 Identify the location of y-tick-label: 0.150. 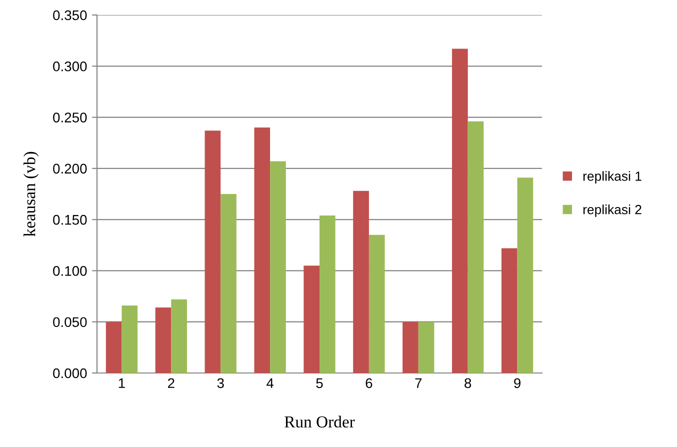
(70, 219).